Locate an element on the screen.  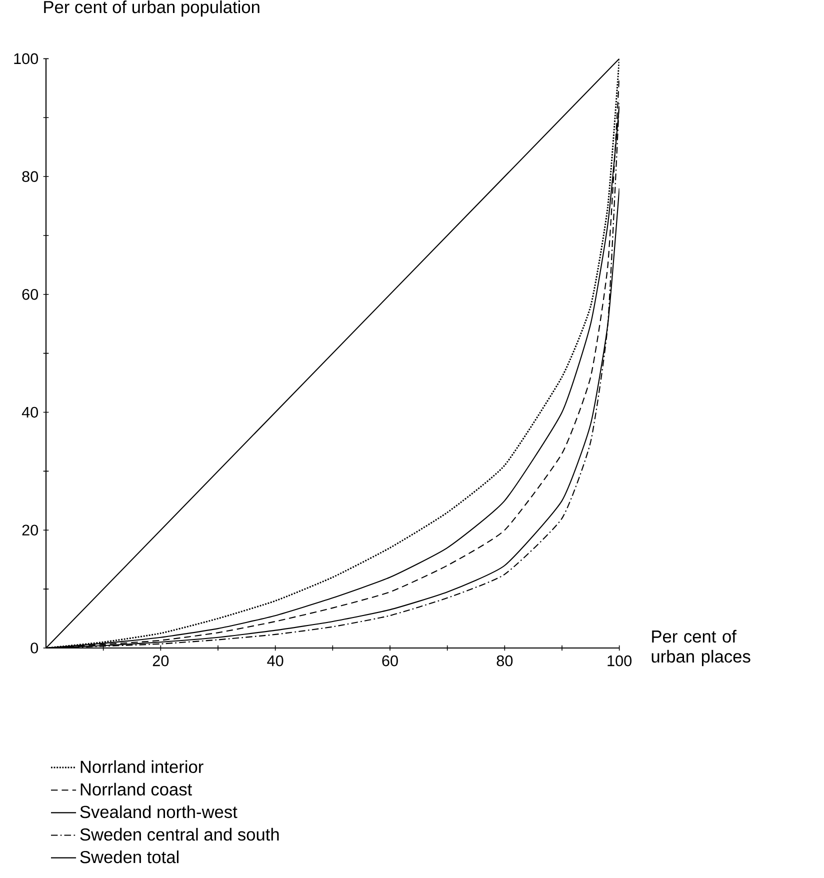
y-tick-label: 60 is located at coordinates (30, 294).